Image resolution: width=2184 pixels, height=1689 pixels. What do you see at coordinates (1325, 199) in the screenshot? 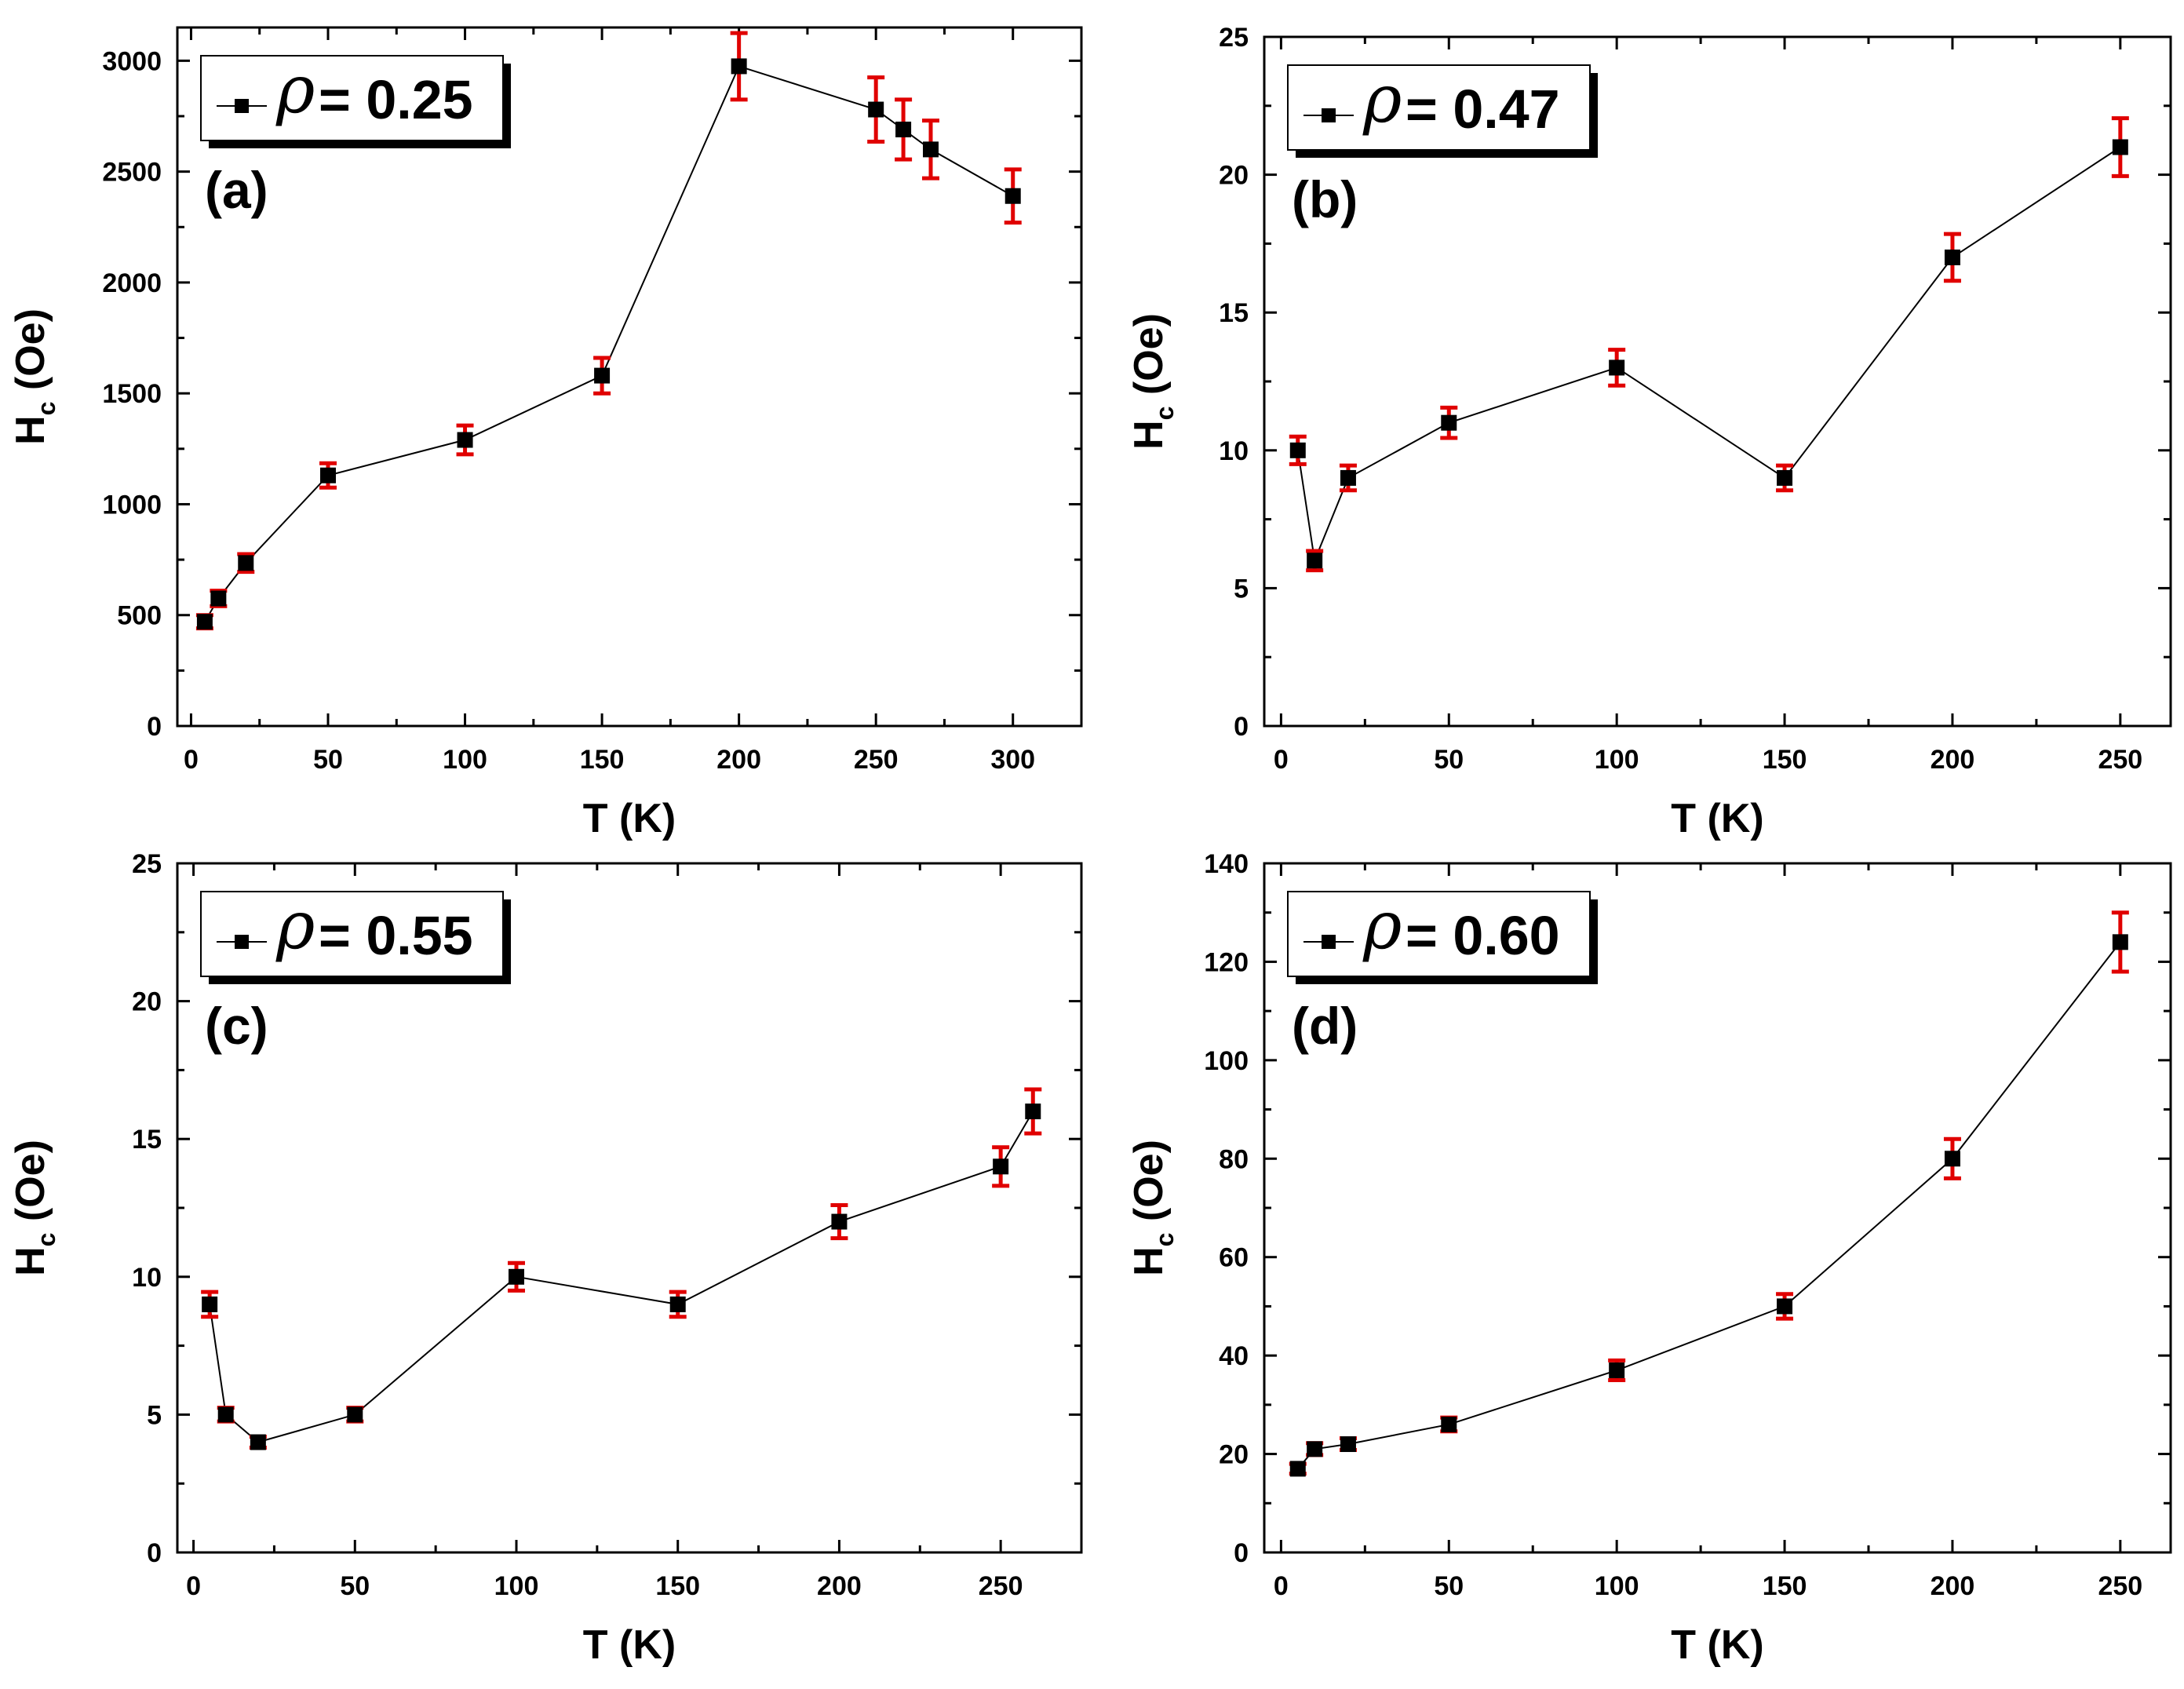
I see `panel-label: (b)` at bounding box center [1325, 199].